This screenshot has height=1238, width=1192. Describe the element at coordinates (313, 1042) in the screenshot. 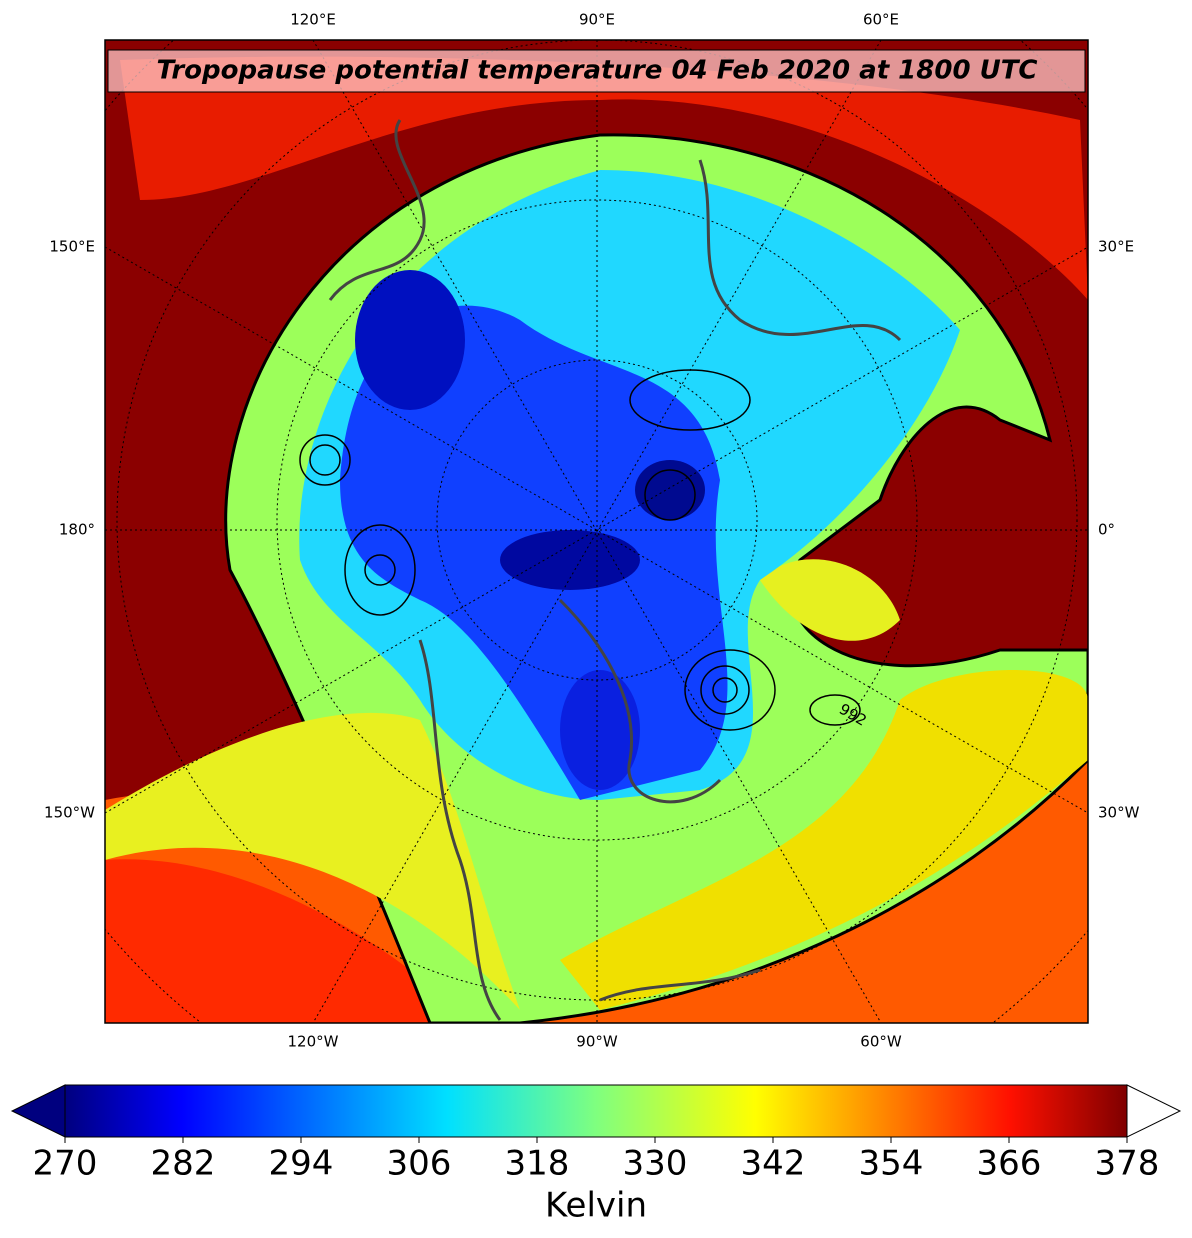

I see `lon-label: 120°W` at that location.